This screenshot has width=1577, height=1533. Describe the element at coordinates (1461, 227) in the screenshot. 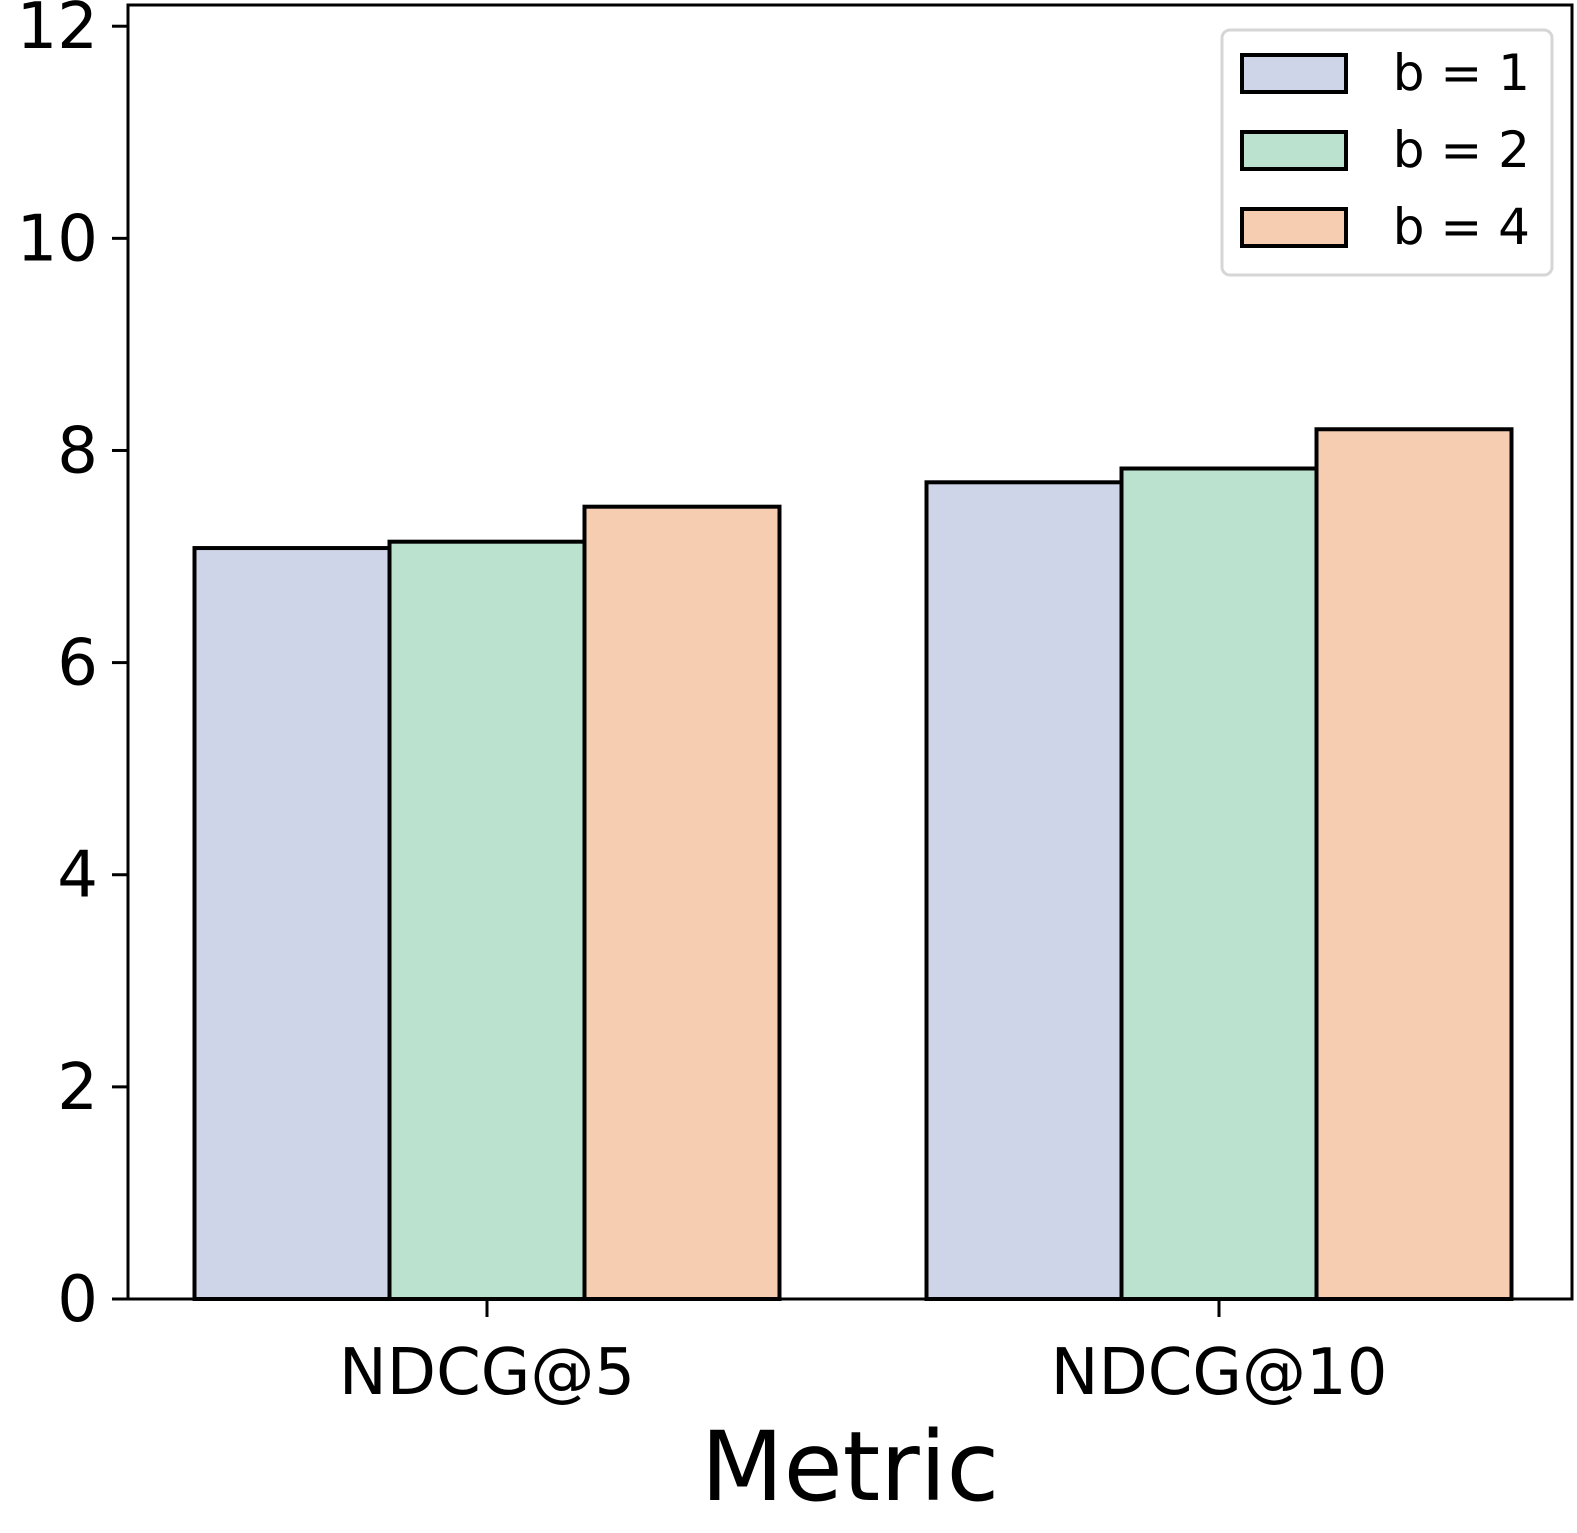

I see `legend-label: b = 4` at that location.